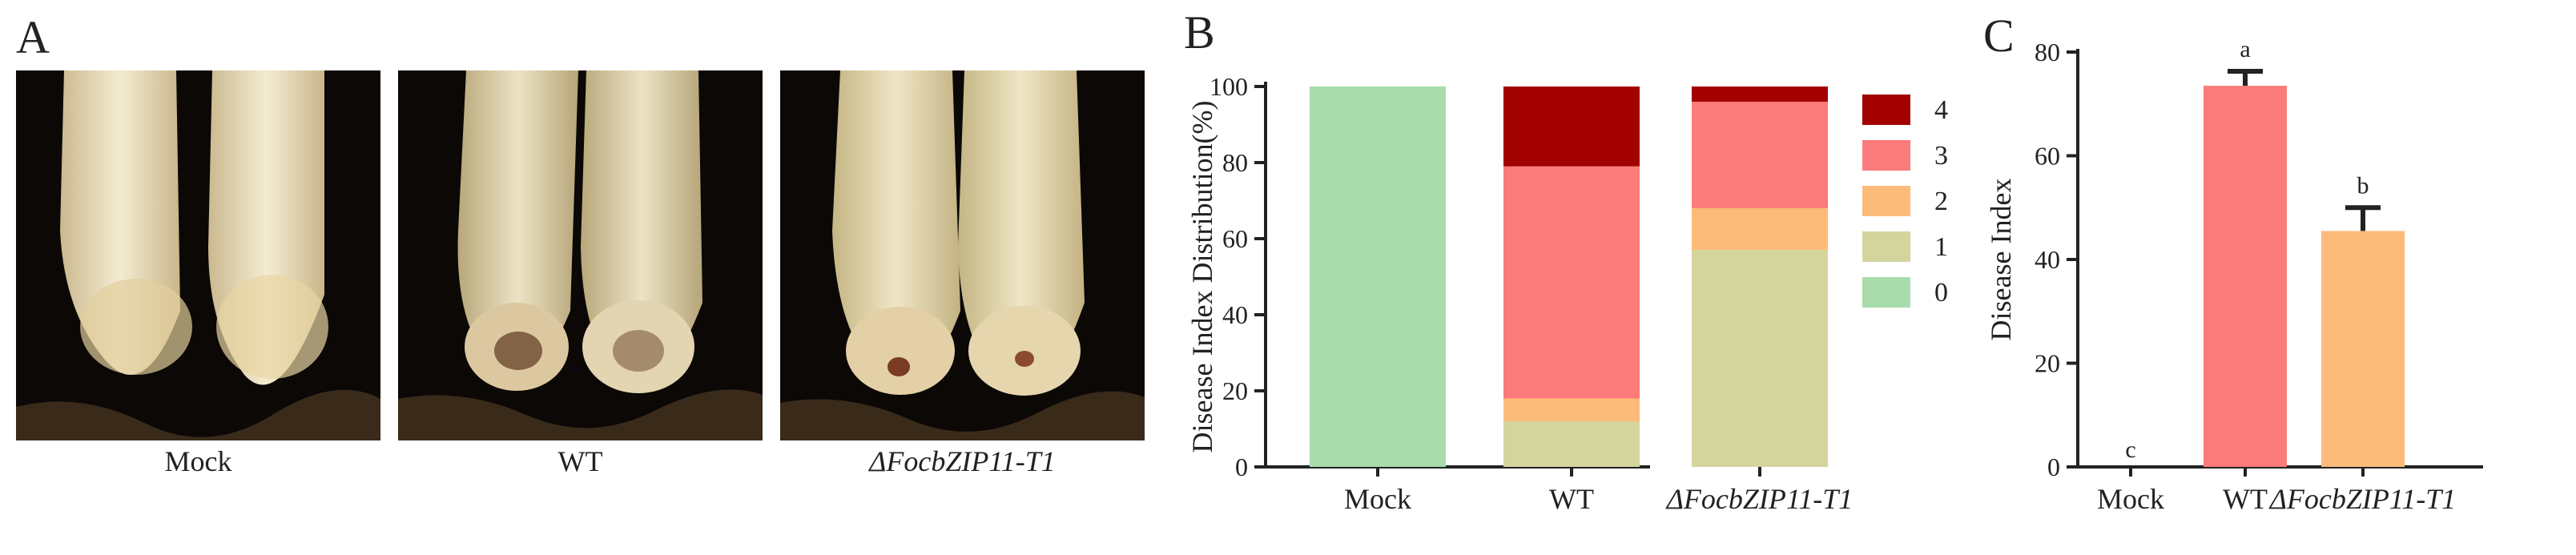 The image size is (2576, 555). Describe the element at coordinates (33, 37) in the screenshot. I see `panel-a-letter: A` at that location.